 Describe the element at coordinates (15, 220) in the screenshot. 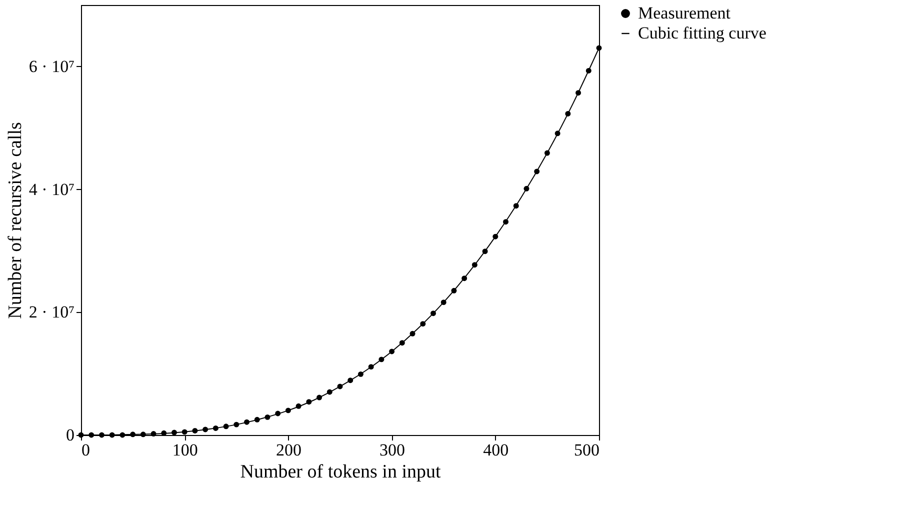

I see `y-axis-title: Number of recursive calls` at that location.